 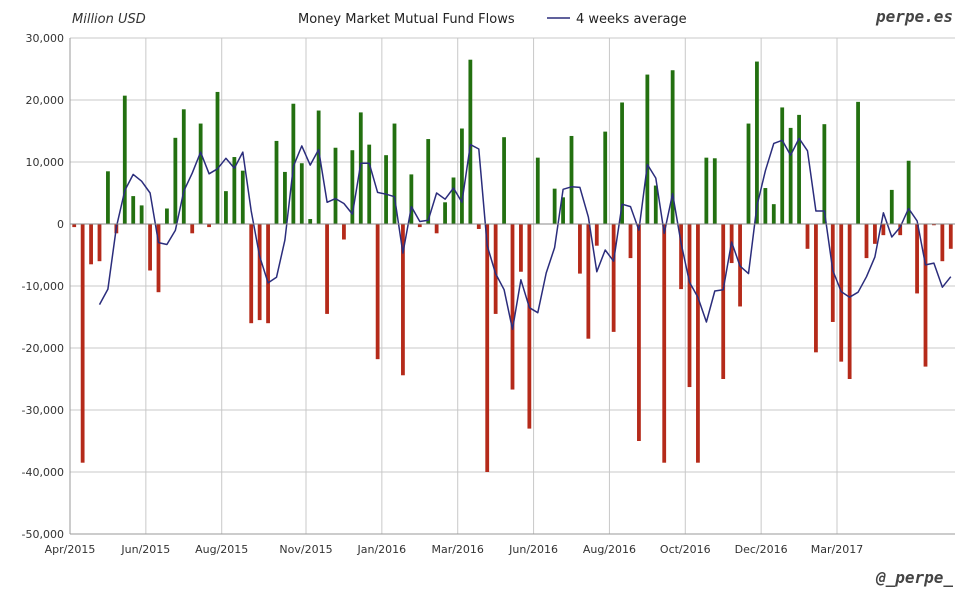 What do you see at coordinates (45, 162) in the screenshot?
I see `y-tick-label: 10,000` at bounding box center [45, 162].